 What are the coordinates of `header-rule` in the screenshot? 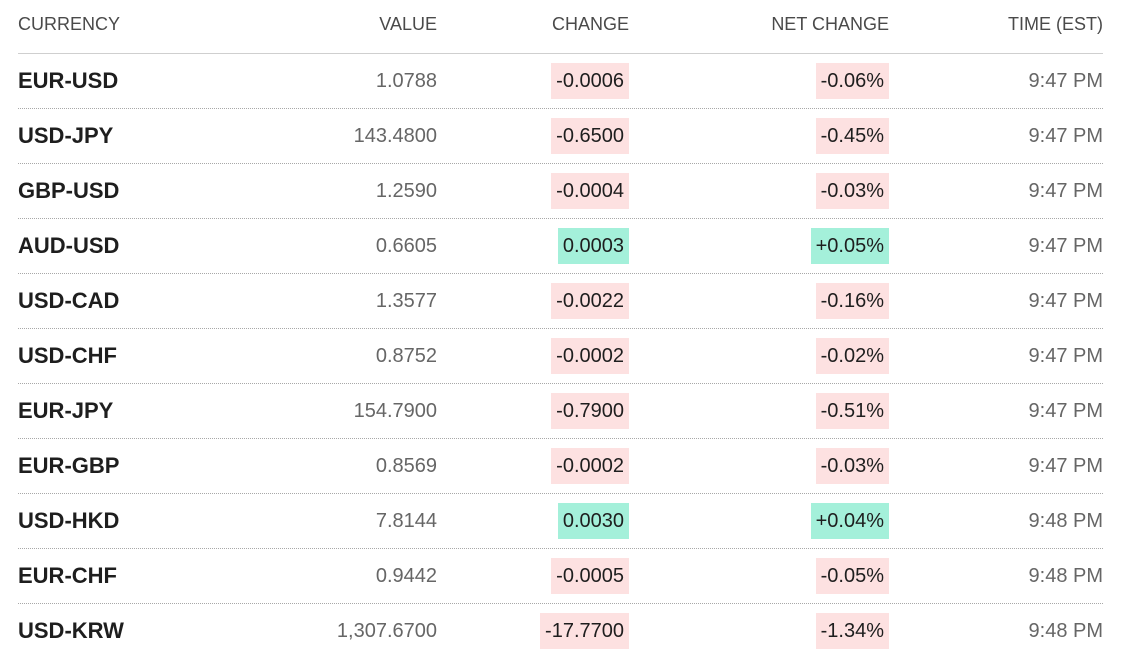 It's located at (560, 53).